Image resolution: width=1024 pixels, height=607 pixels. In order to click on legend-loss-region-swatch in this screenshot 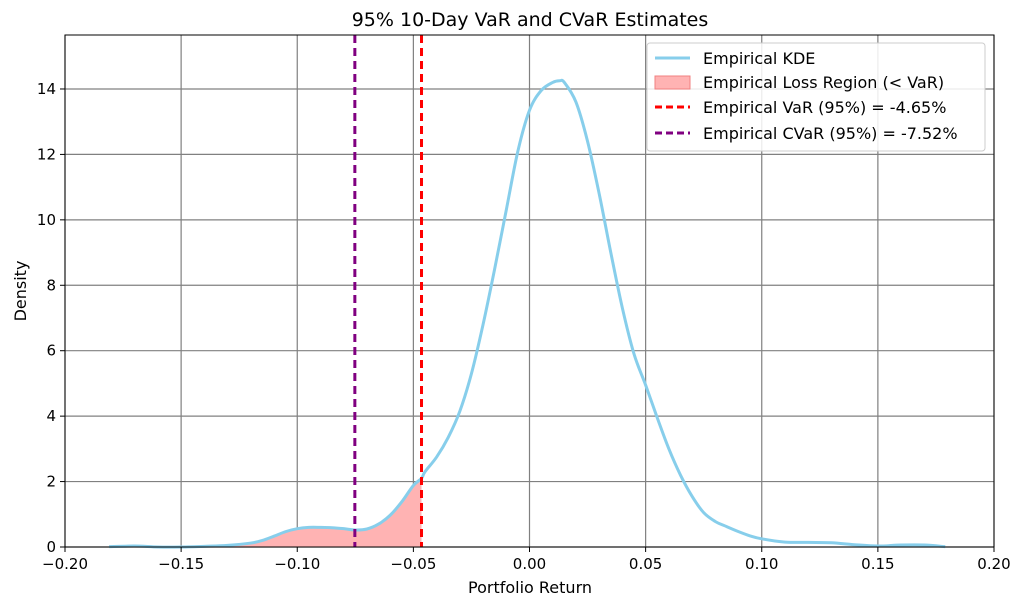, I will do `click(672, 82)`.